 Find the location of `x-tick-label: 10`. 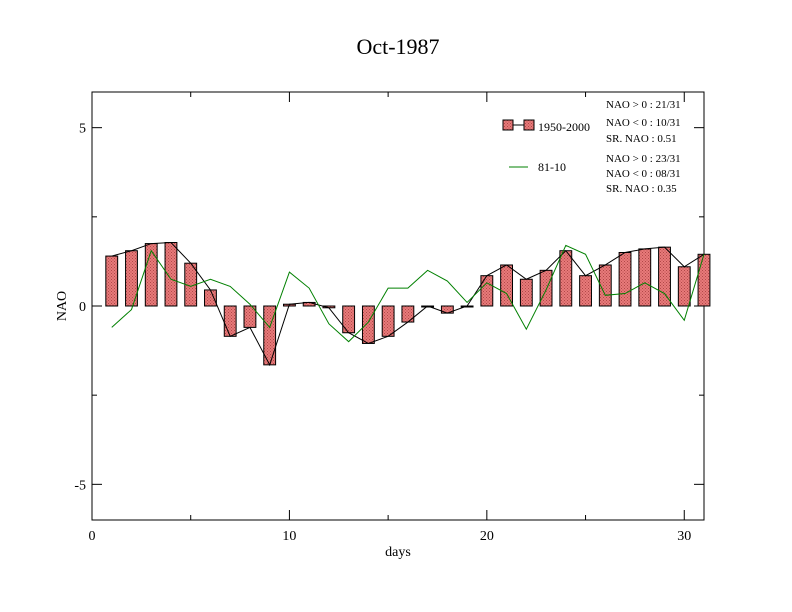

x-tick-label: 10 is located at coordinates (289, 536).